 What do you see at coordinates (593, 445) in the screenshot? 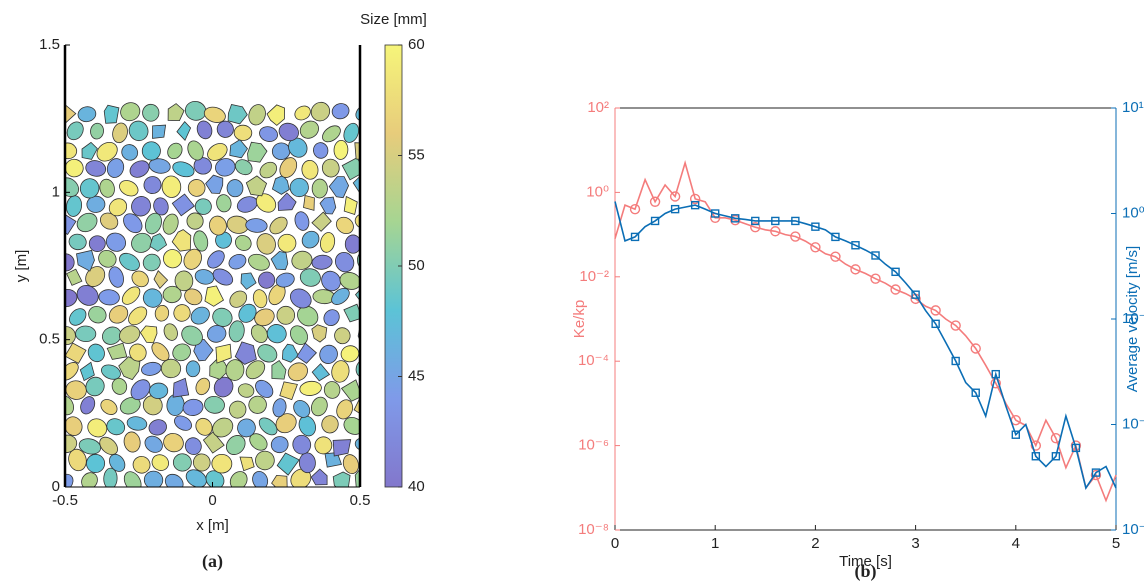
I see `y-tick-label: 10⁻⁶` at bounding box center [593, 445].